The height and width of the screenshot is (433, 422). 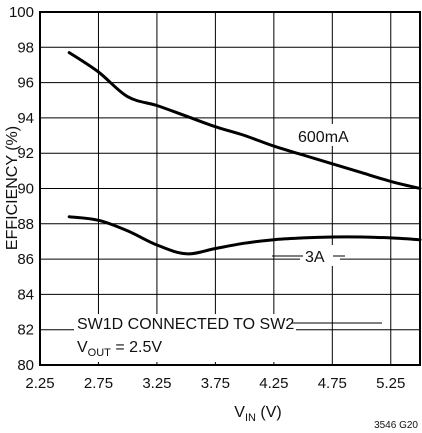 What do you see at coordinates (100, 353) in the screenshot?
I see `annotation-line2-sub: OUT` at bounding box center [100, 353].